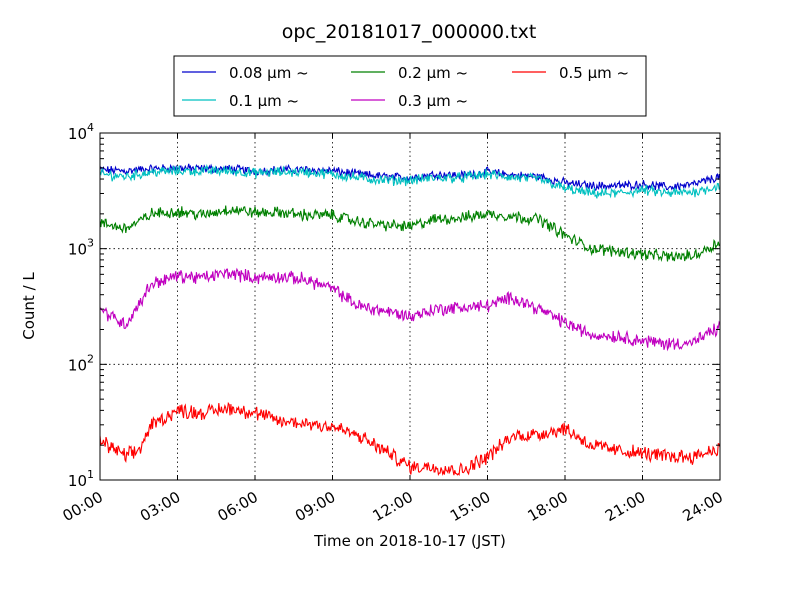 The height and width of the screenshot is (600, 800). Describe the element at coordinates (315, 506) in the screenshot. I see `x-tick-label: 09:00` at that location.